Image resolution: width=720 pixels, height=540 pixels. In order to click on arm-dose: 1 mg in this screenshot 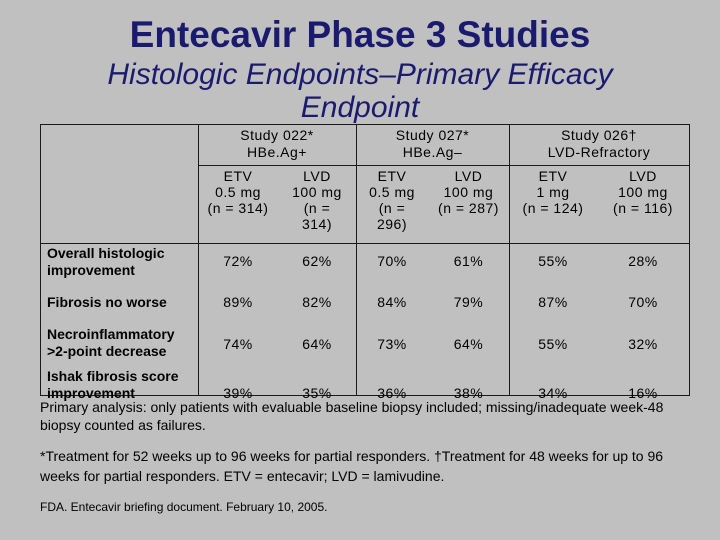, I will do `click(553, 192)`.